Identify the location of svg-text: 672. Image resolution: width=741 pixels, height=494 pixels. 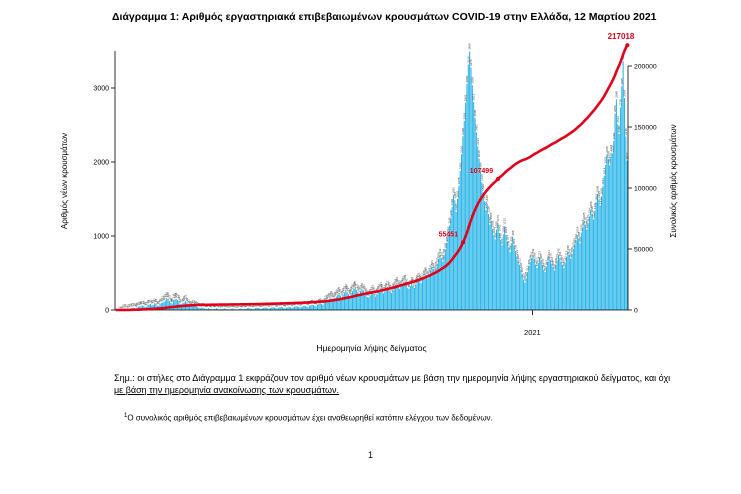
(557, 255).